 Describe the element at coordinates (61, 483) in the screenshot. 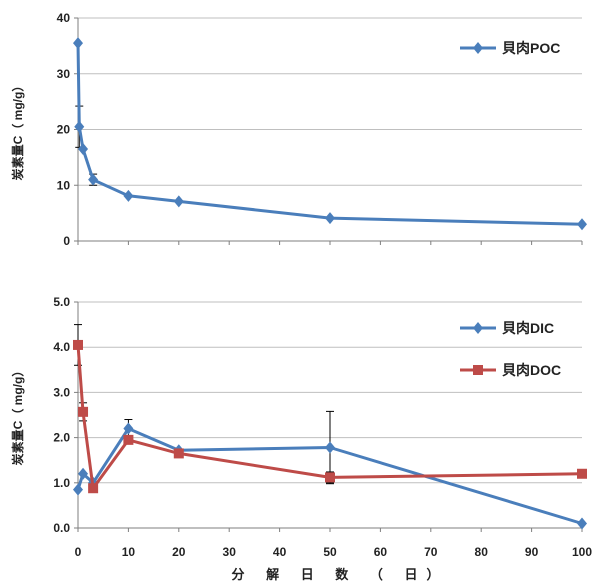

I see `y-tick-label: 1.0` at that location.